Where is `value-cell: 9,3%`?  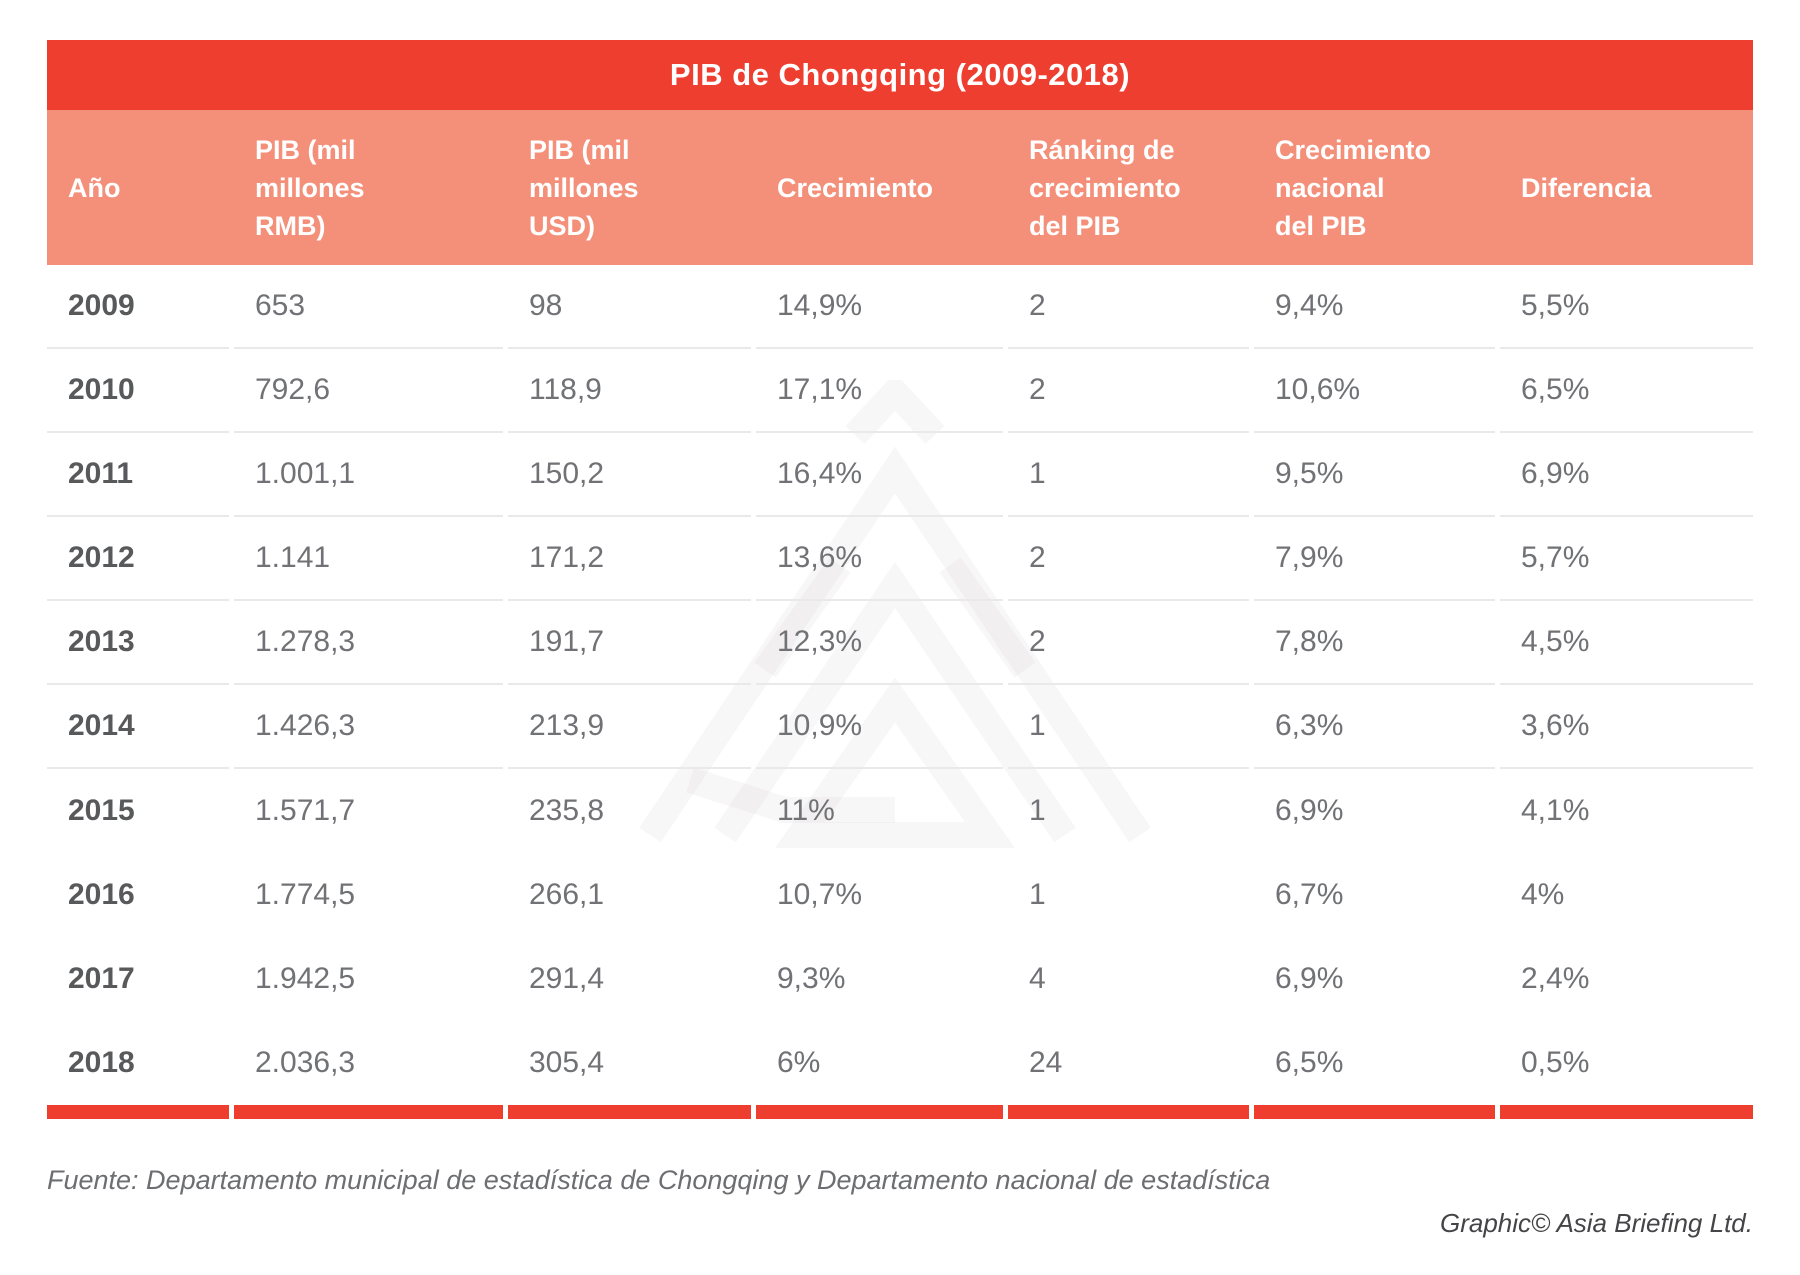 value-cell: 9,3% is located at coordinates (811, 978).